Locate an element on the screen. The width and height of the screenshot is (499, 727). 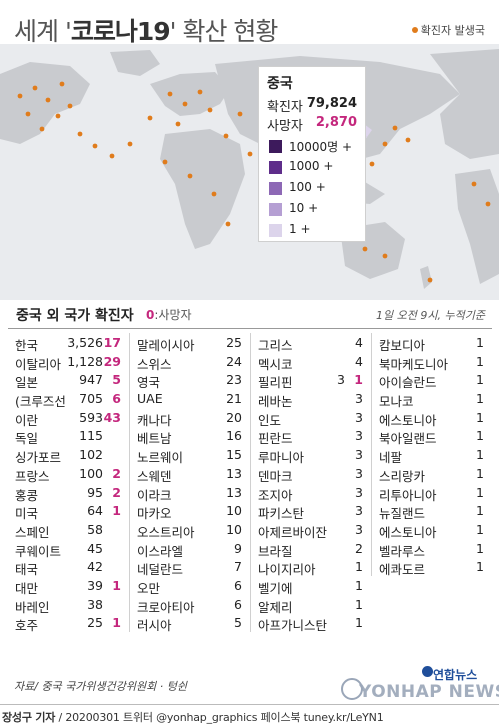
death-count: 6 is located at coordinates (116, 399).